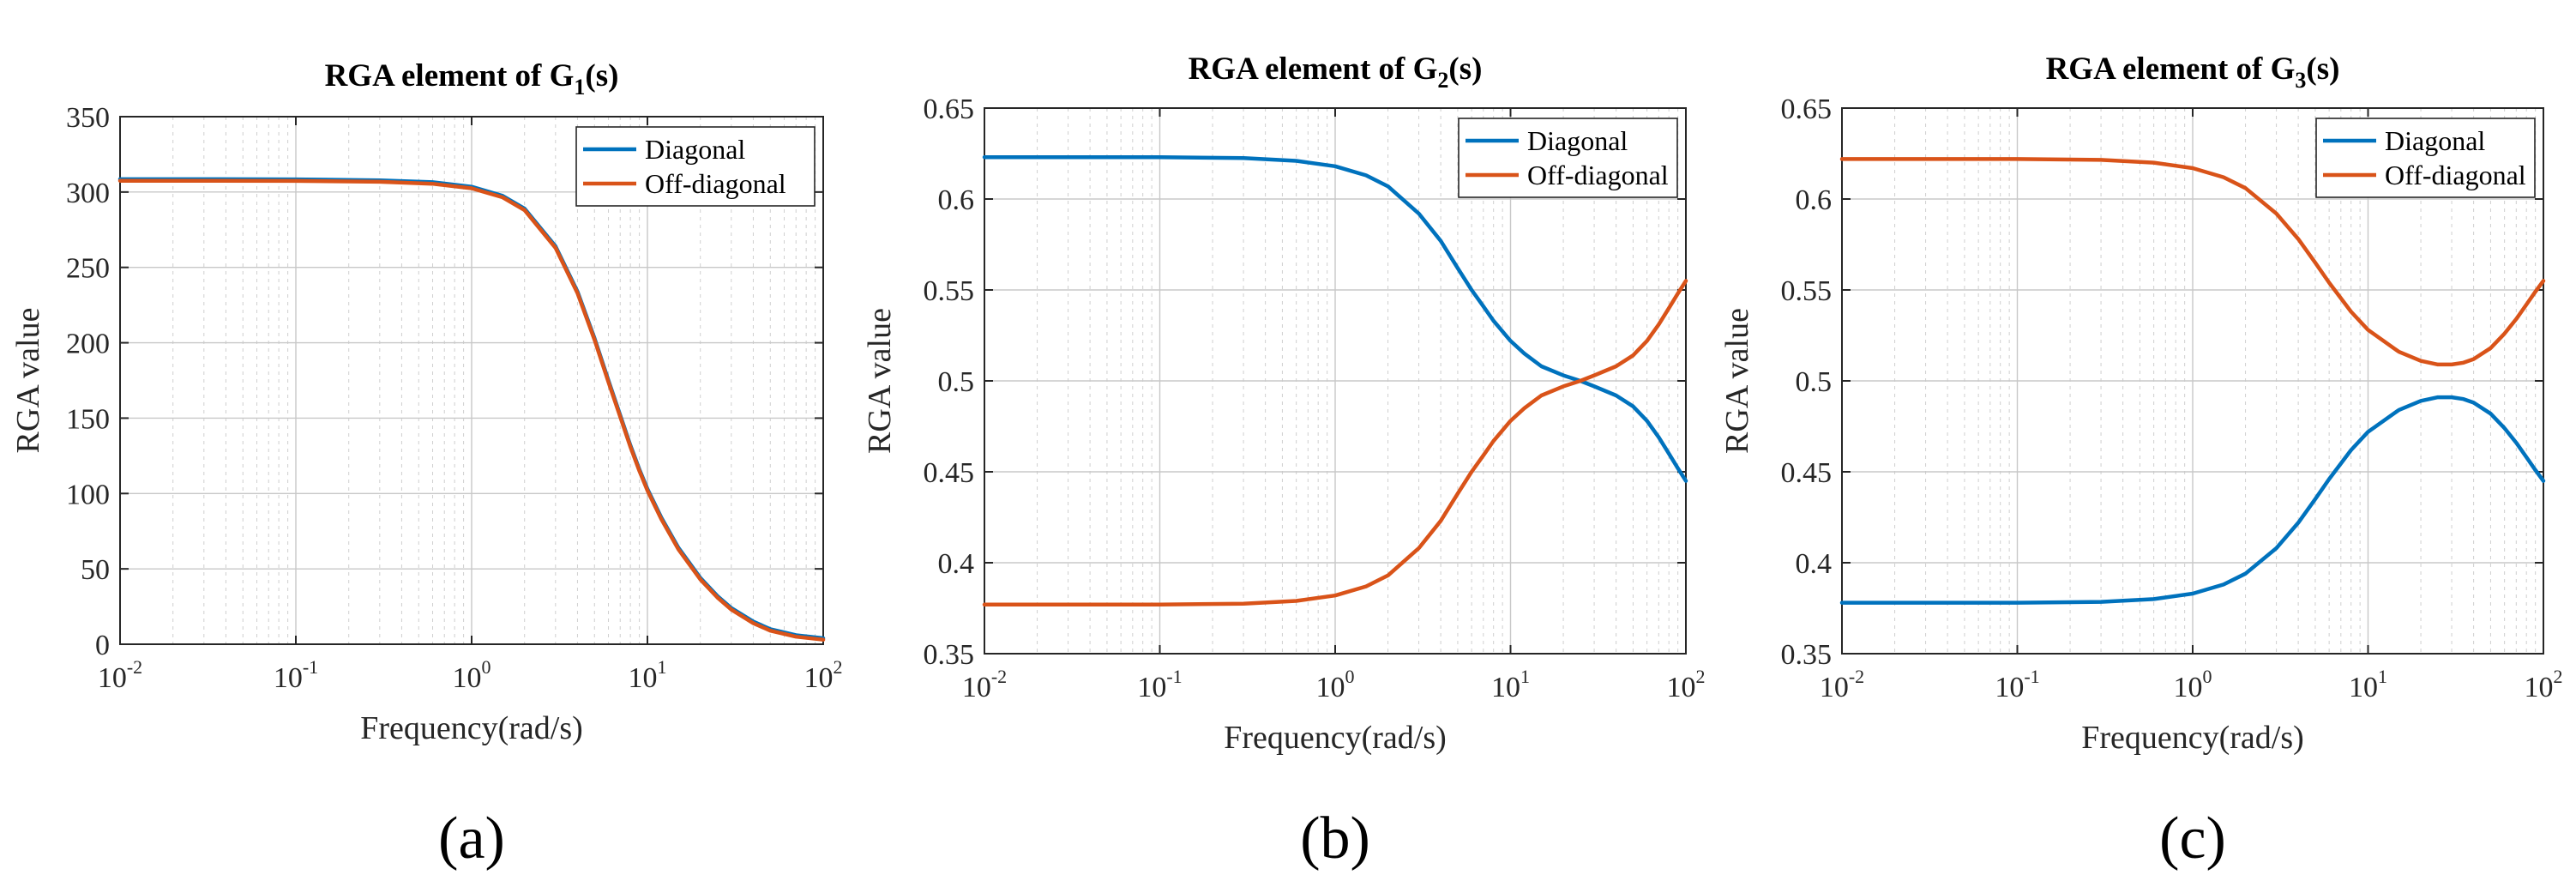 The height and width of the screenshot is (887, 2576). I want to click on y-tick-label: 350, so click(88, 118).